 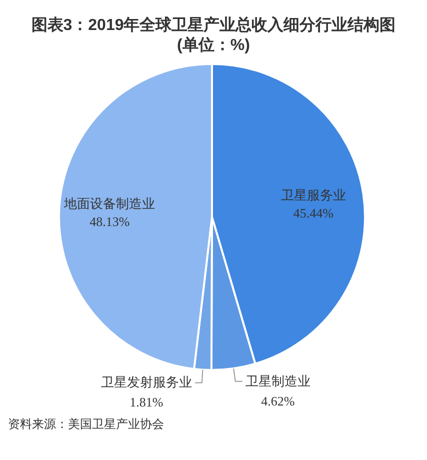 I want to click on chart-subtitle: (单位：%), so click(x=213, y=45).